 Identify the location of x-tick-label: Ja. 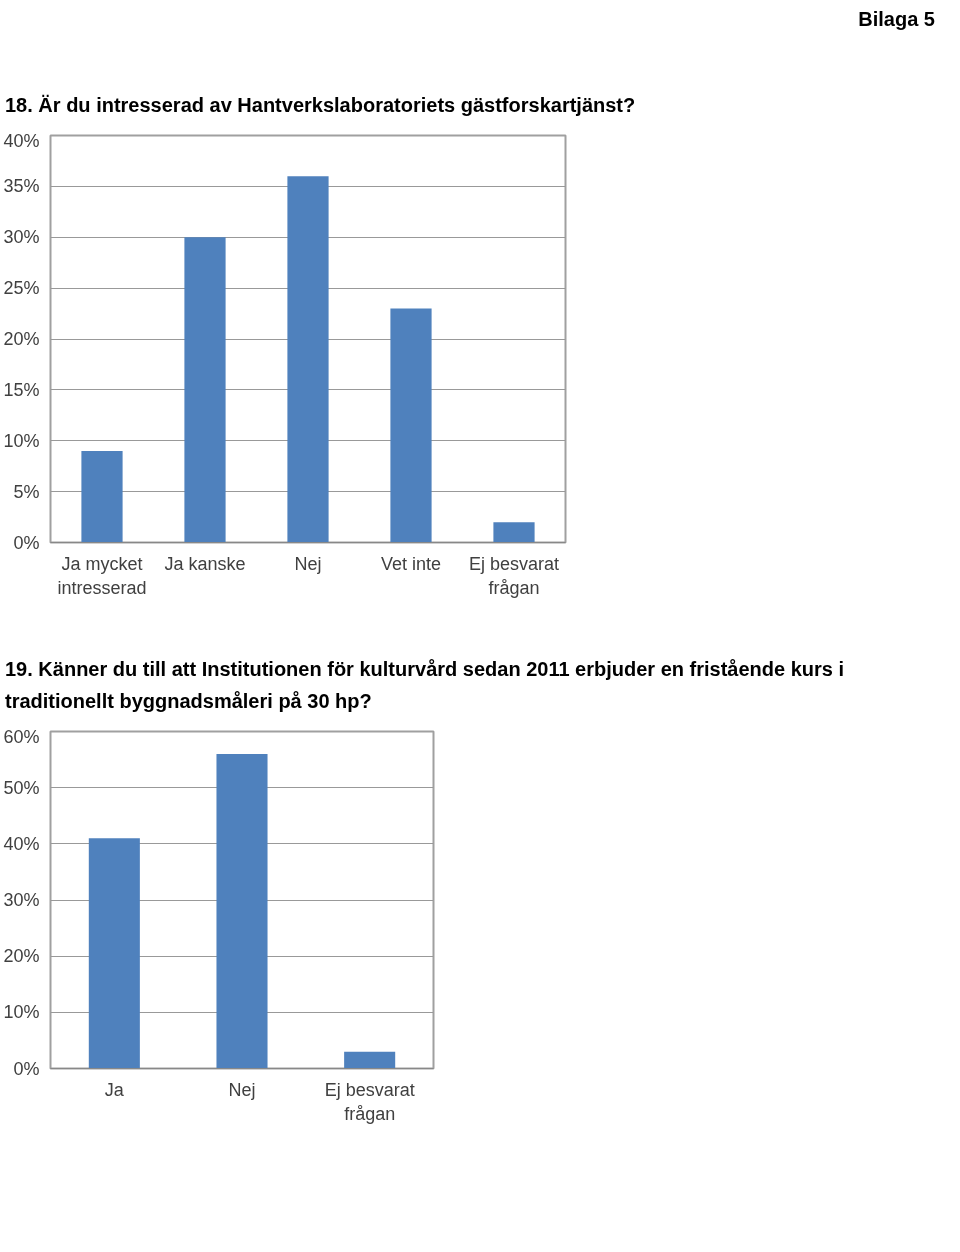
(114, 1089).